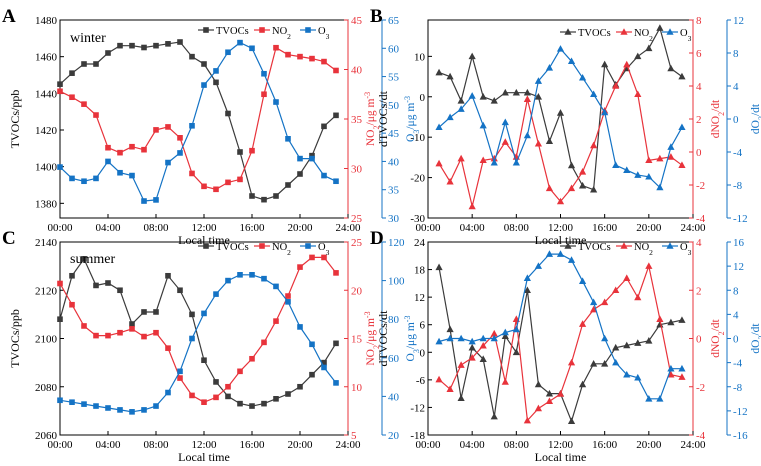 The width and height of the screenshot is (761, 466). I want to click on panel-c-legend-o3-label: O3, so click(324, 249).